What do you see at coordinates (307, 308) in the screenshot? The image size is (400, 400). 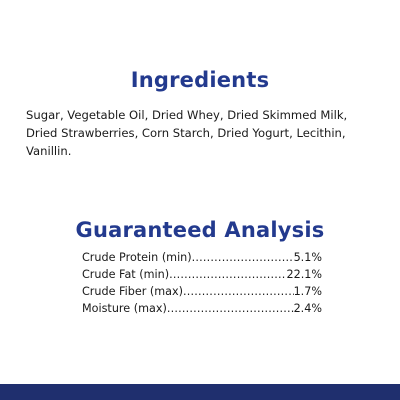 I see `analysis-value: 2.4%` at bounding box center [307, 308].